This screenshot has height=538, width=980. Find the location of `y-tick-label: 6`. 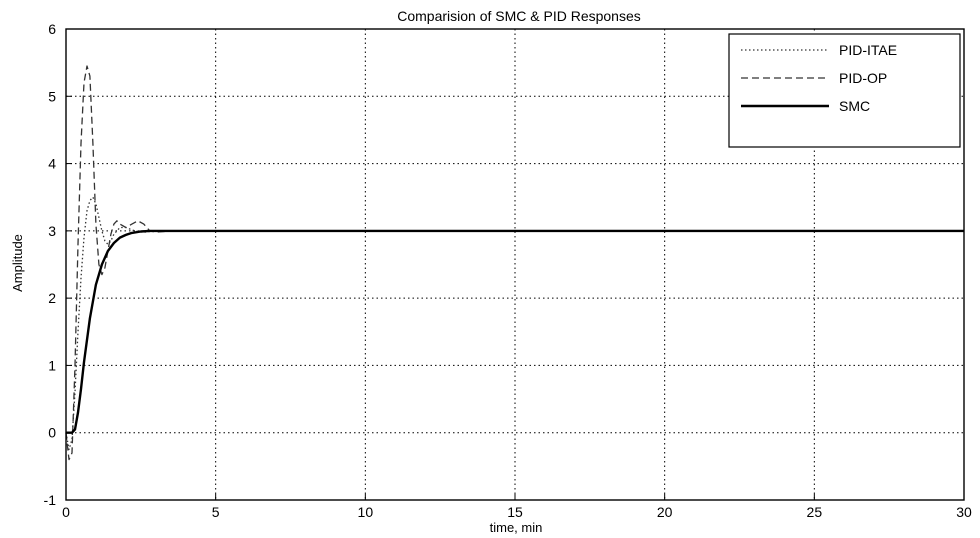

y-tick-label: 6 is located at coordinates (52, 29).